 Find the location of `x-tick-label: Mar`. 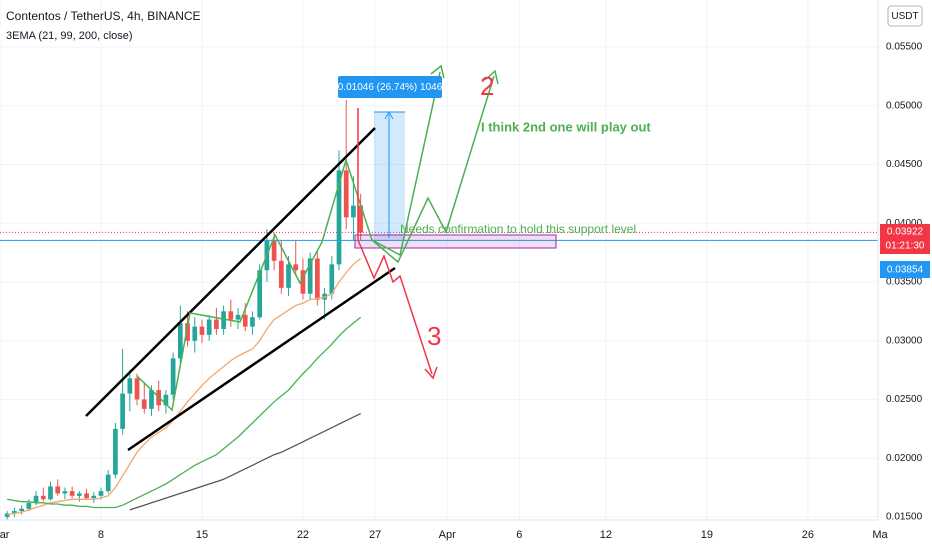

x-tick-label: Mar is located at coordinates (5, 535).